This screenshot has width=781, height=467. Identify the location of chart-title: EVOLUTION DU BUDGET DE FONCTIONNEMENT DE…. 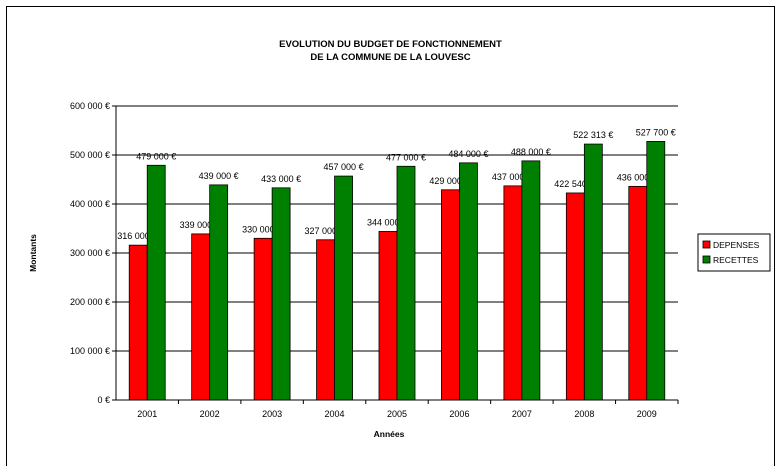
(390, 51).